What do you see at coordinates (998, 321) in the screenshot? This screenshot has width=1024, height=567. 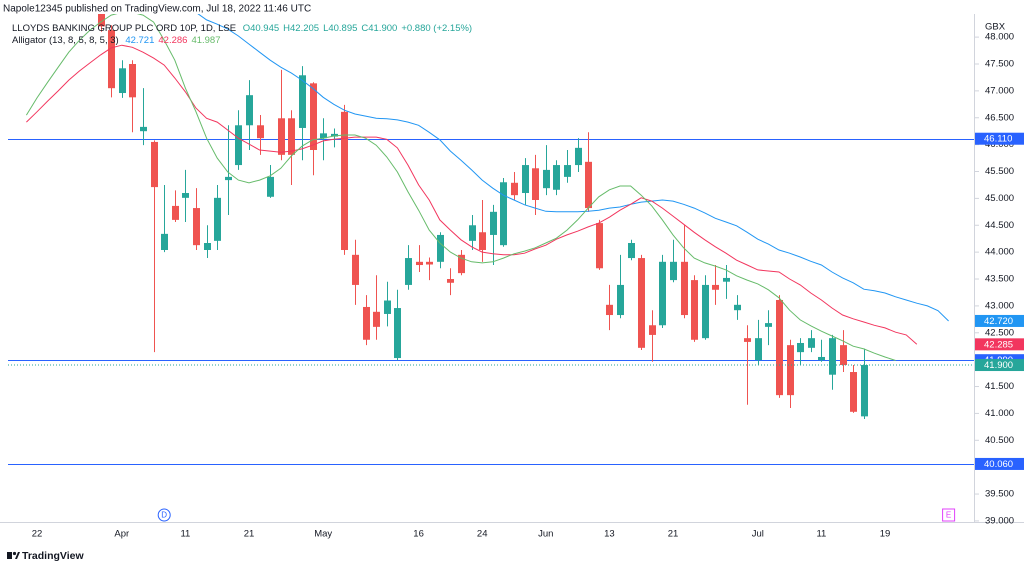 I see `price-badge-label: 42.720` at bounding box center [998, 321].